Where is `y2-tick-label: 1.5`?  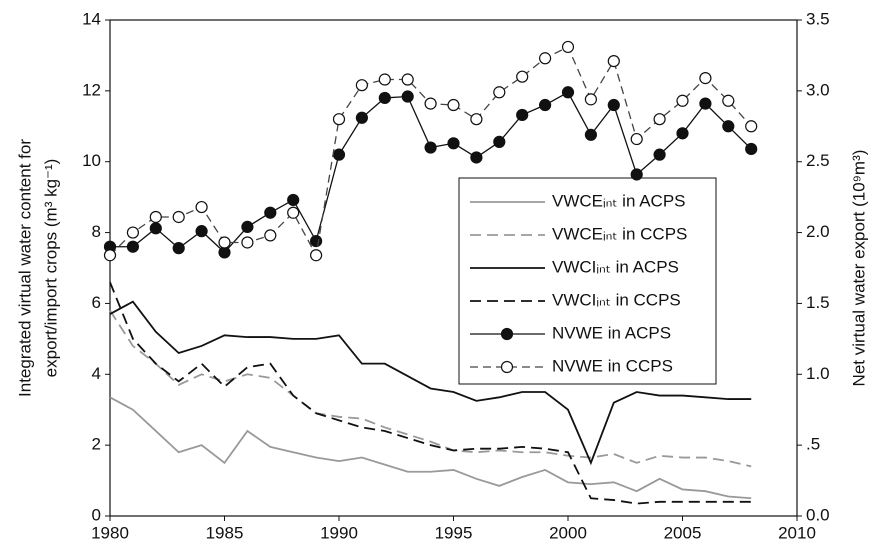 y2-tick-label: 1.5 is located at coordinates (818, 302).